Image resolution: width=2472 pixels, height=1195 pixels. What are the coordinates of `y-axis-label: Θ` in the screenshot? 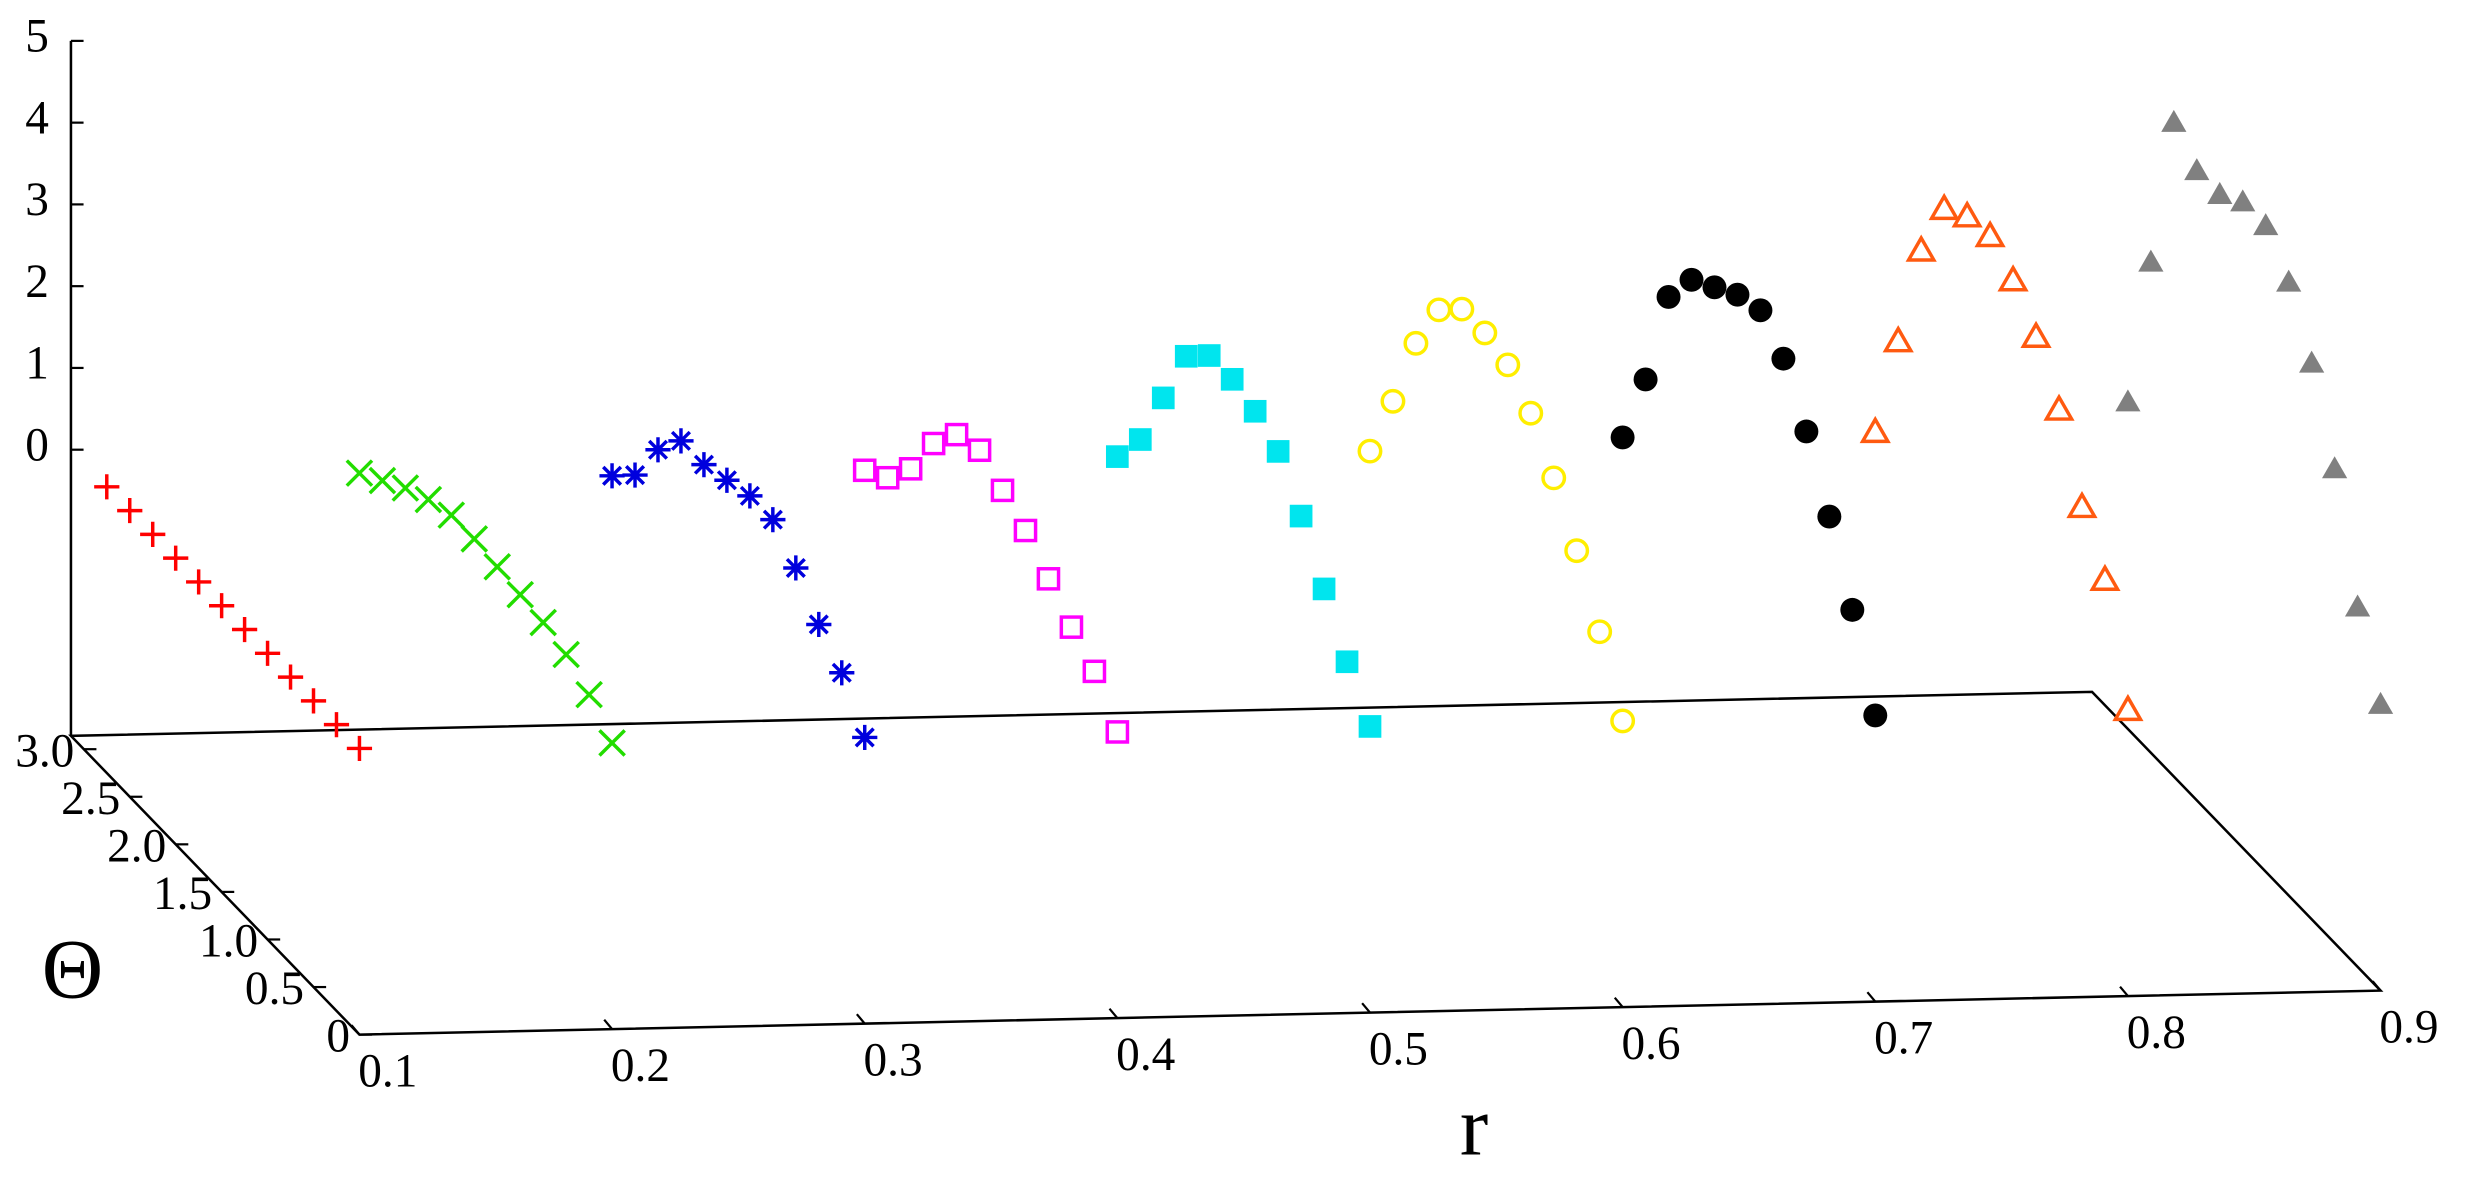 It's located at (72, 970).